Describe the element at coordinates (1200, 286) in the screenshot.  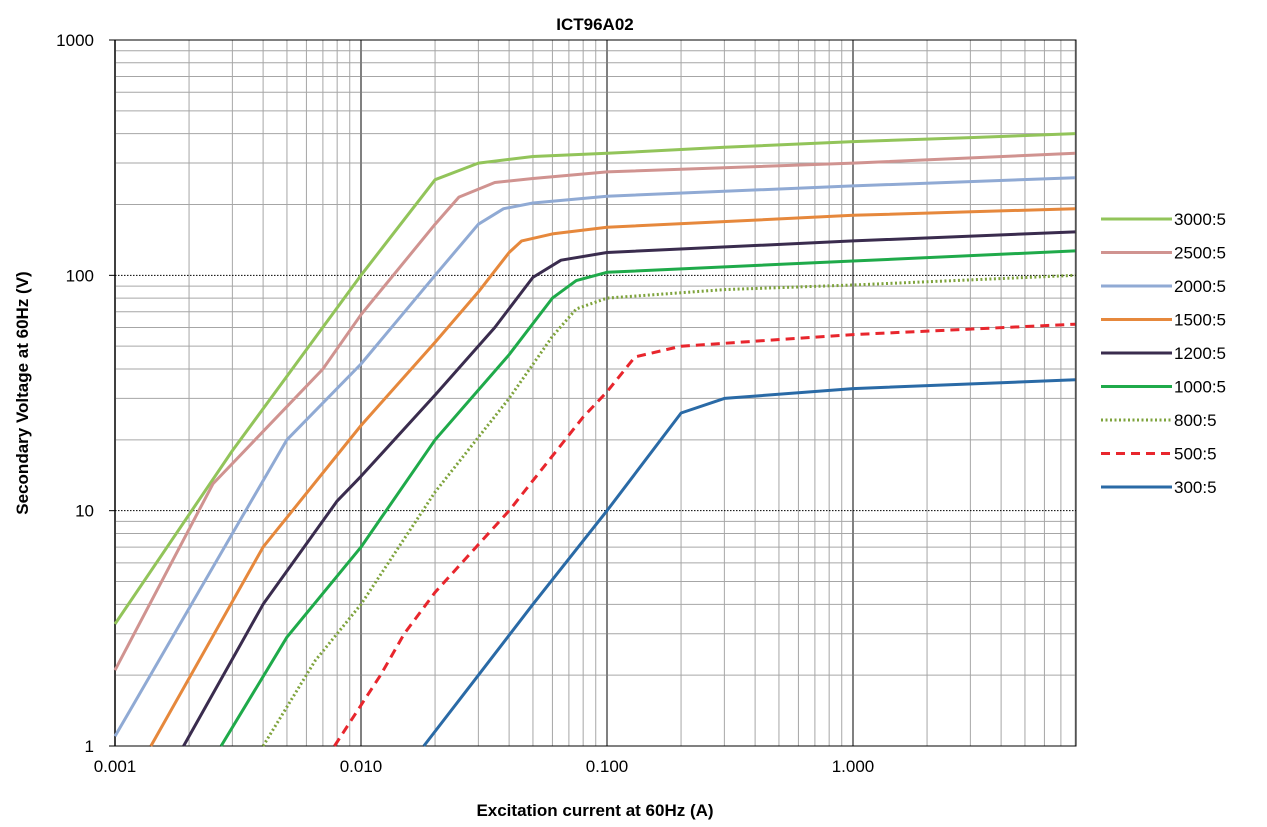
I see `legend-label: 2000:5` at that location.